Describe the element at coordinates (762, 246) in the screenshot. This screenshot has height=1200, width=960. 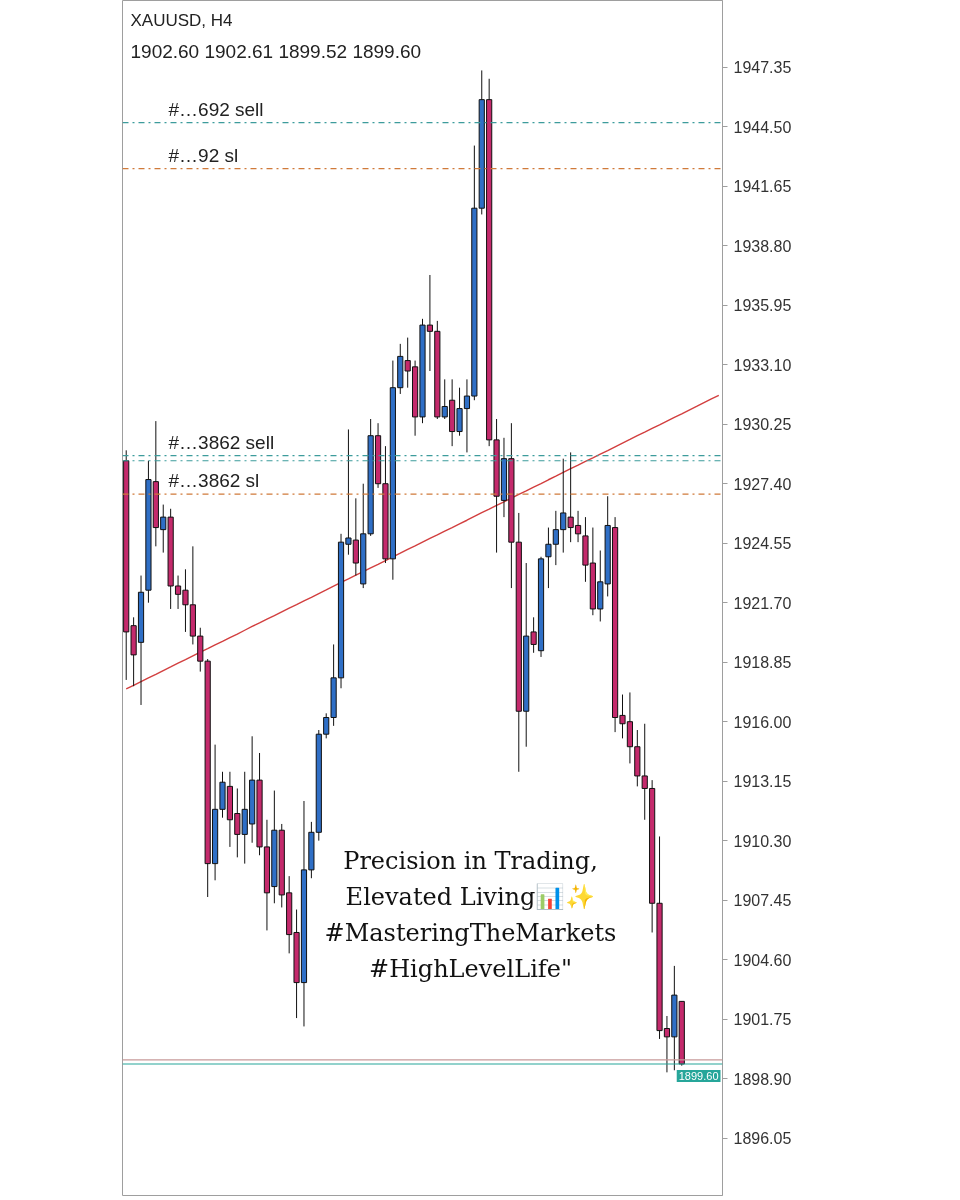
I see `y-tick-label: 1938.80` at that location.